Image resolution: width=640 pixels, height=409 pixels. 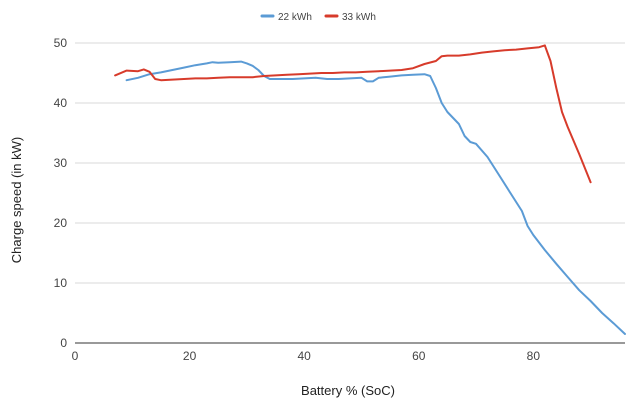 I want to click on x-tick-label: 40, so click(x=304, y=356).